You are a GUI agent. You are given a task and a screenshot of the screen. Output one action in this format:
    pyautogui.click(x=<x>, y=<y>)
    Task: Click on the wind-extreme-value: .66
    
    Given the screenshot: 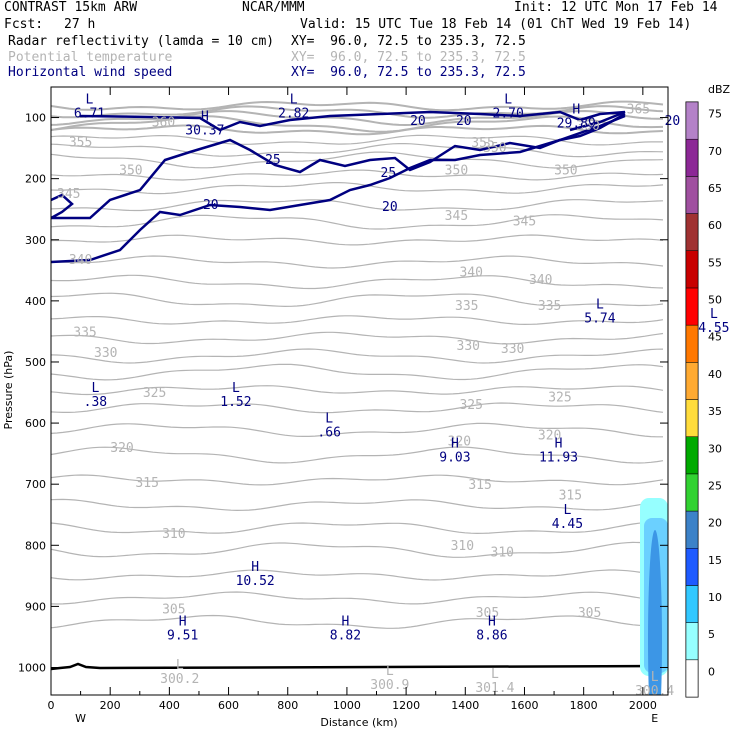 What is the action you would take?
    pyautogui.click(x=328, y=433)
    